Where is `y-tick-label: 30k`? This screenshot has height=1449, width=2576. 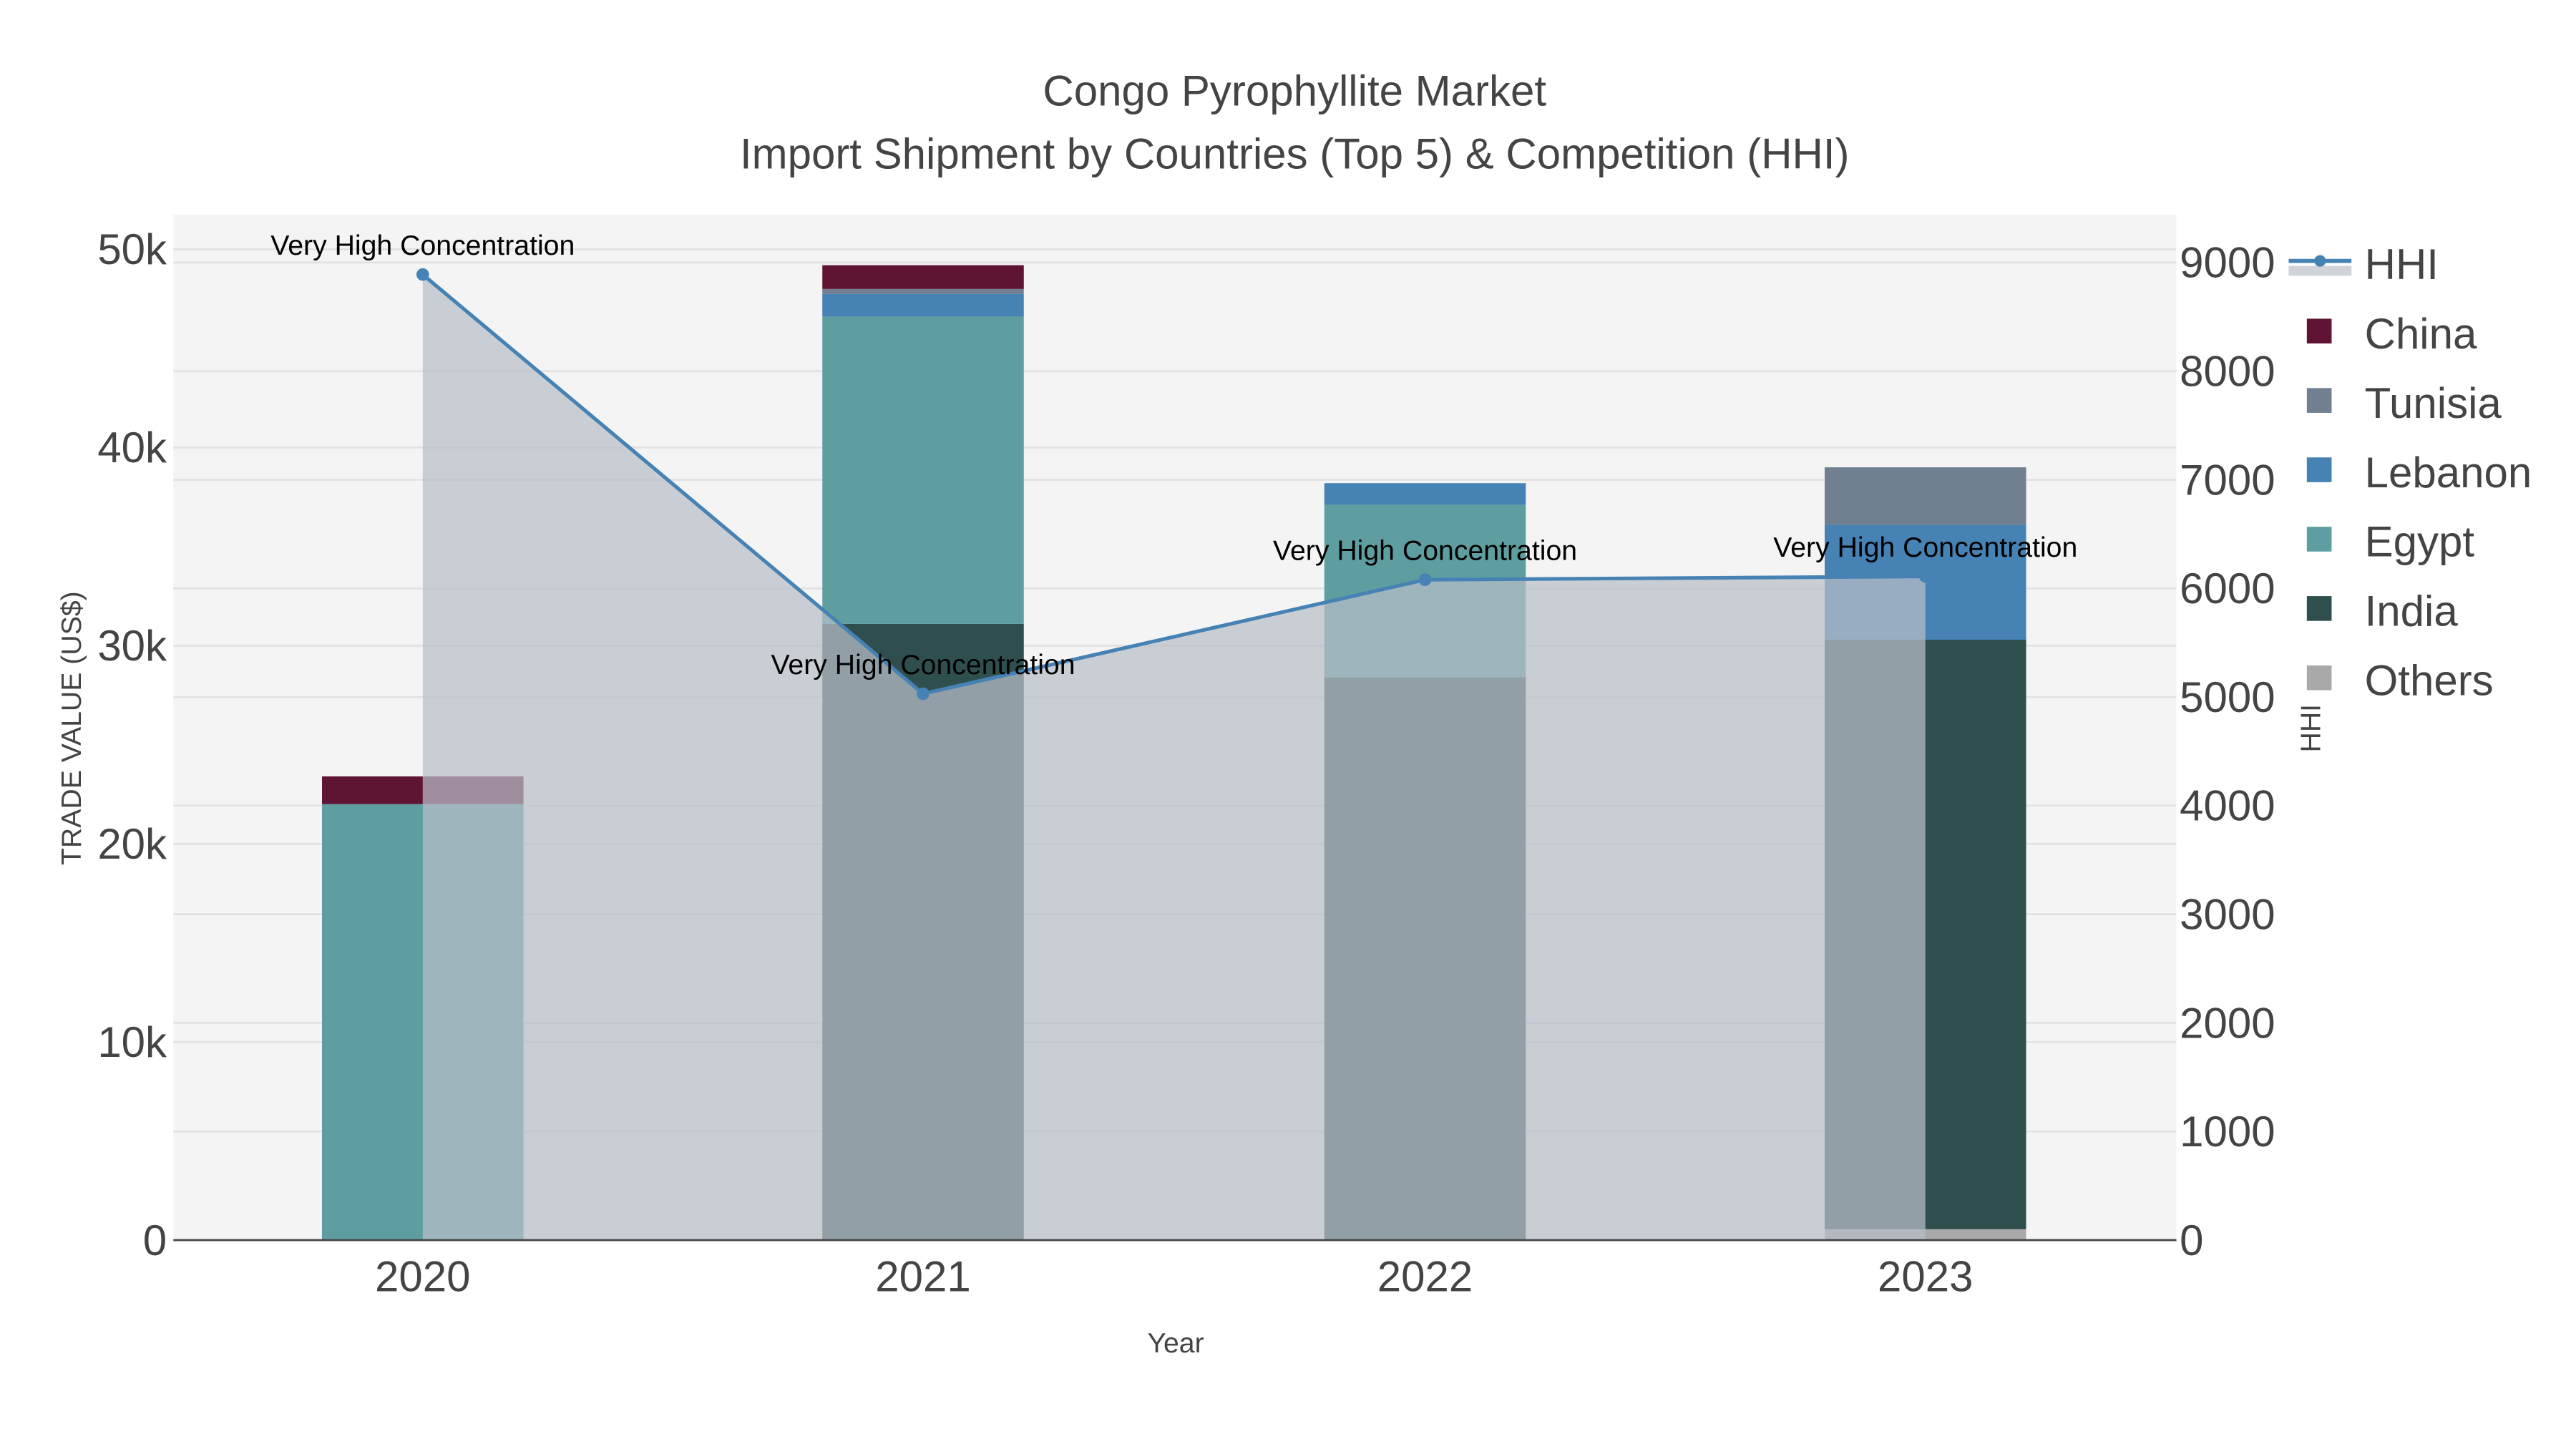
y-tick-label: 30k is located at coordinates (132, 646).